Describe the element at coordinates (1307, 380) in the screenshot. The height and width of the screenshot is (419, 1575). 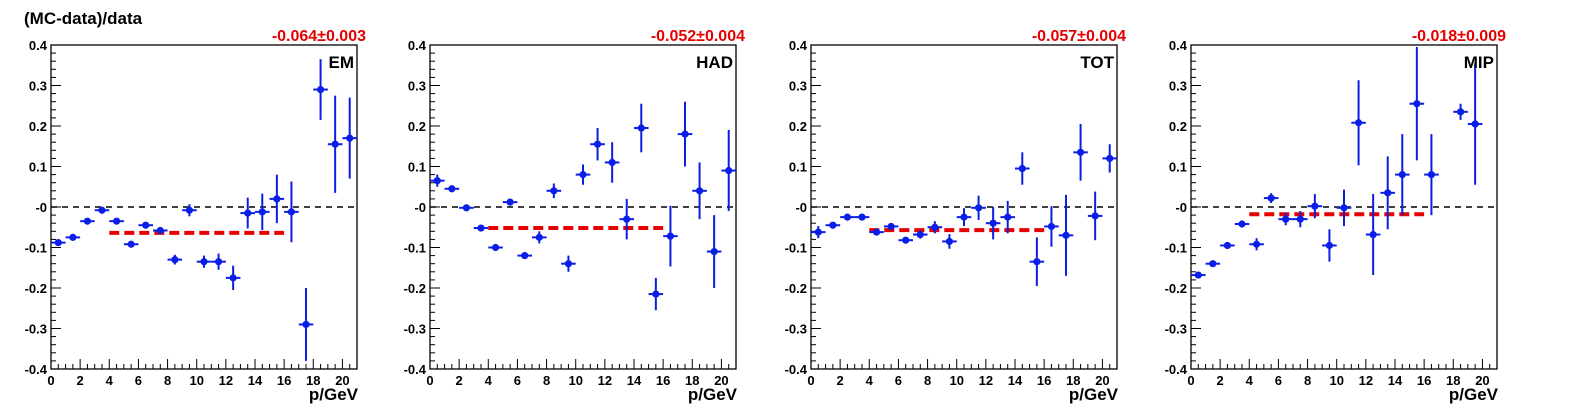
I see `x-tick-label: 8` at that location.